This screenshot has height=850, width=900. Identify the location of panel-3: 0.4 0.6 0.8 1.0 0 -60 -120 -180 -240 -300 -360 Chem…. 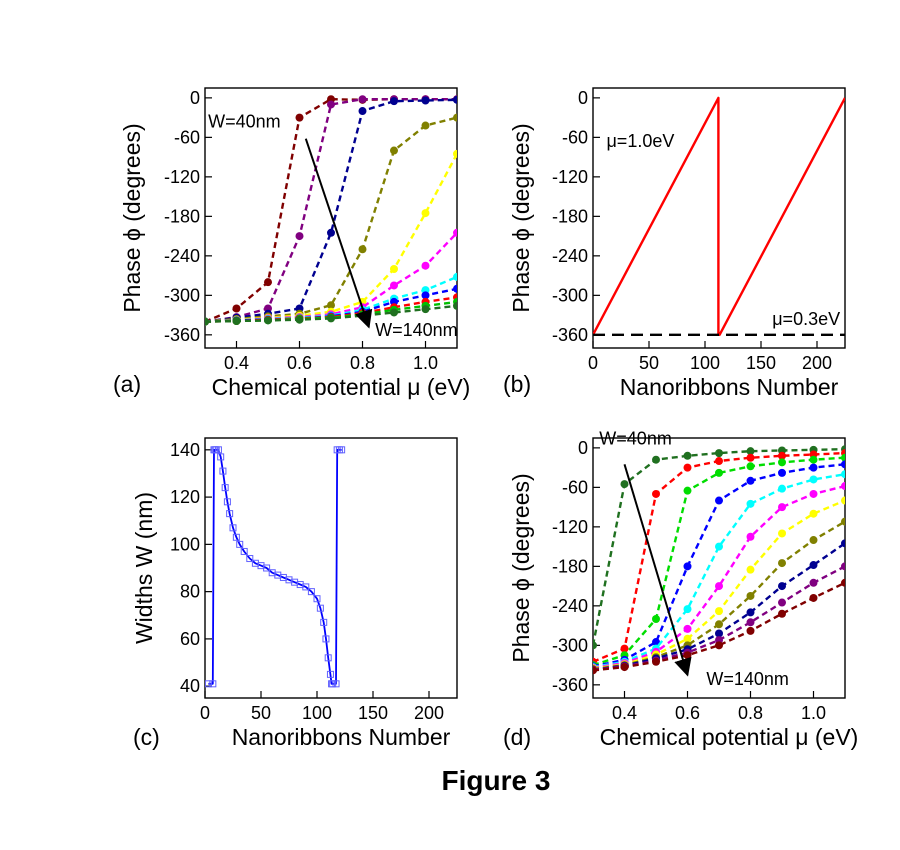
(680, 589).